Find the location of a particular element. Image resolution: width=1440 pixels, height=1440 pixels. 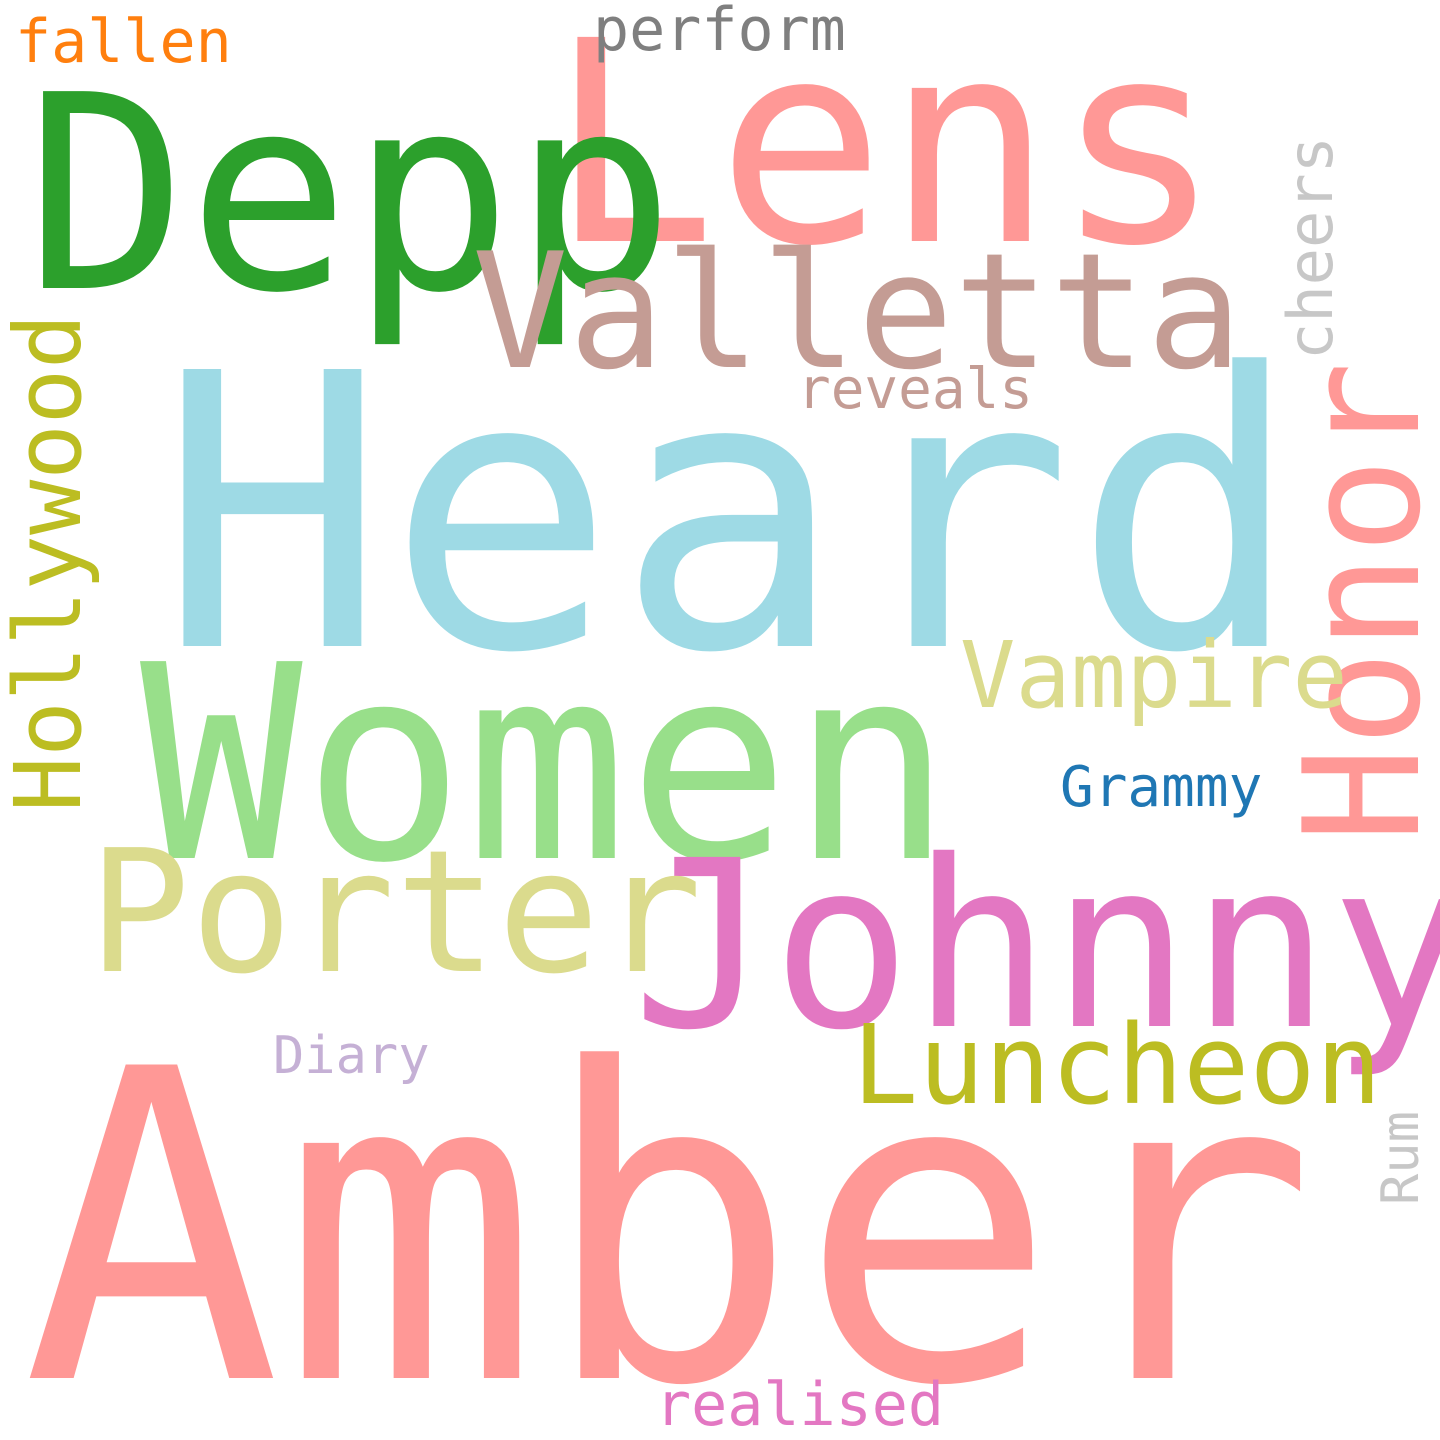

word-porter: Porter is located at coordinates (395, 913).